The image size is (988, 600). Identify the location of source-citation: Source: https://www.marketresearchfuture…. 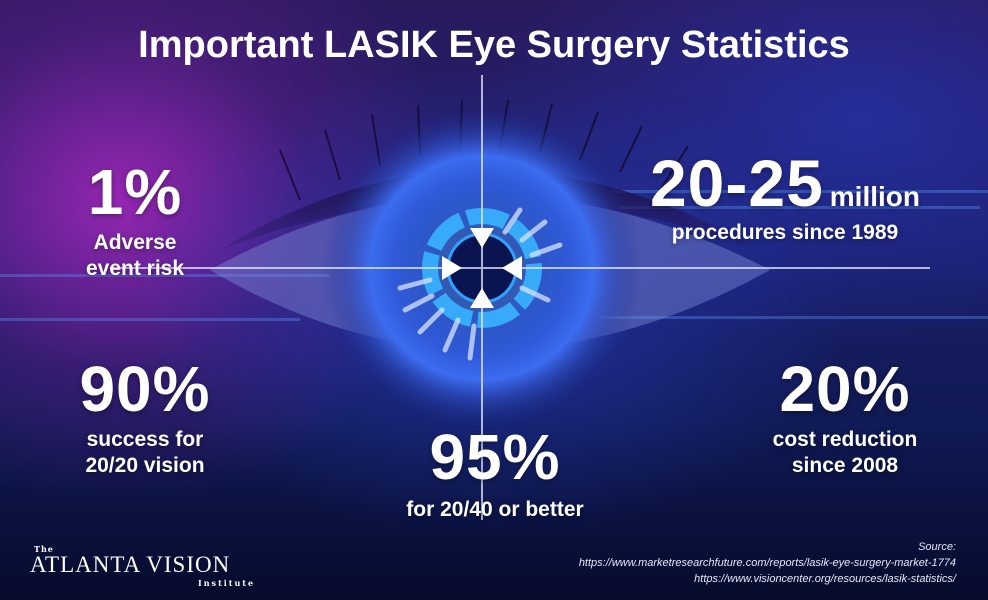
(767, 564).